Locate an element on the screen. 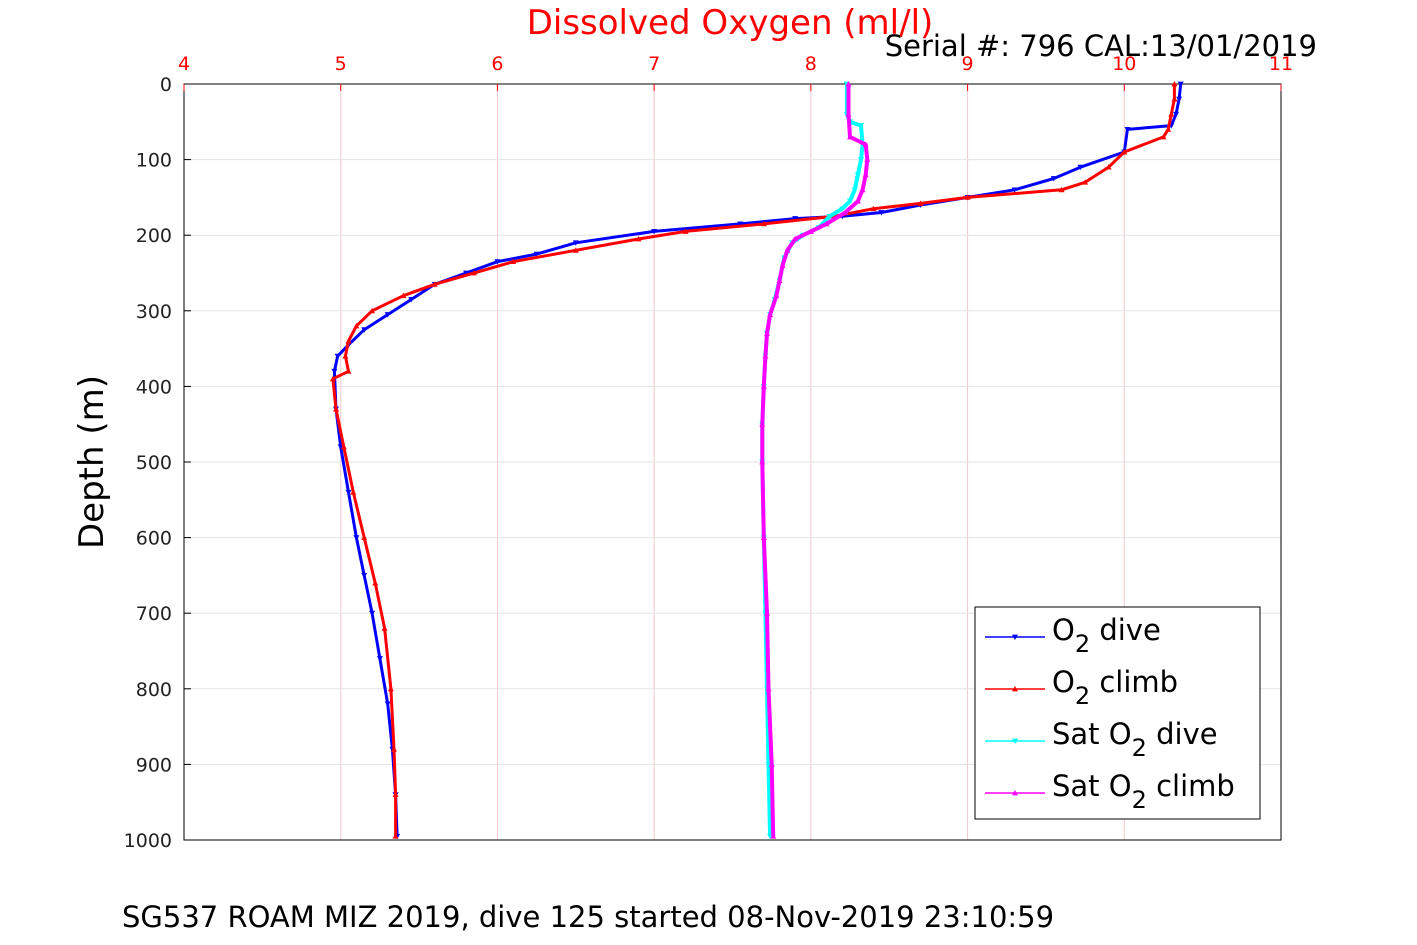 The width and height of the screenshot is (1417, 945). y-tick-label: 200 is located at coordinates (154, 236).